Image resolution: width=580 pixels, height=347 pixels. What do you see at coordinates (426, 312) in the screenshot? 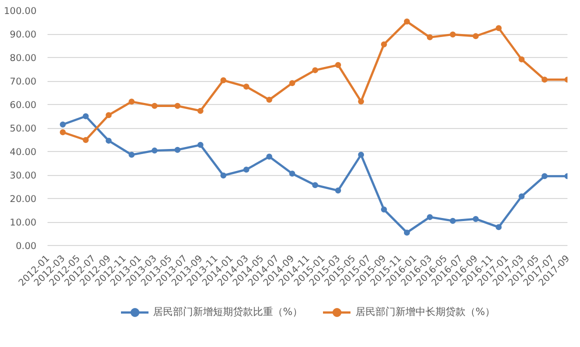
I see `legend-label: 居民部门新增中长期贷款（%）` at bounding box center [426, 312].